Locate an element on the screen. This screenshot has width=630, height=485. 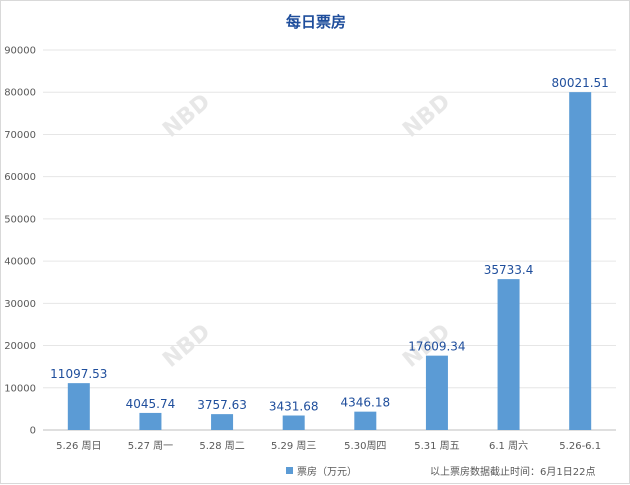
x-category-label: 5.27 周一 is located at coordinates (150, 446).